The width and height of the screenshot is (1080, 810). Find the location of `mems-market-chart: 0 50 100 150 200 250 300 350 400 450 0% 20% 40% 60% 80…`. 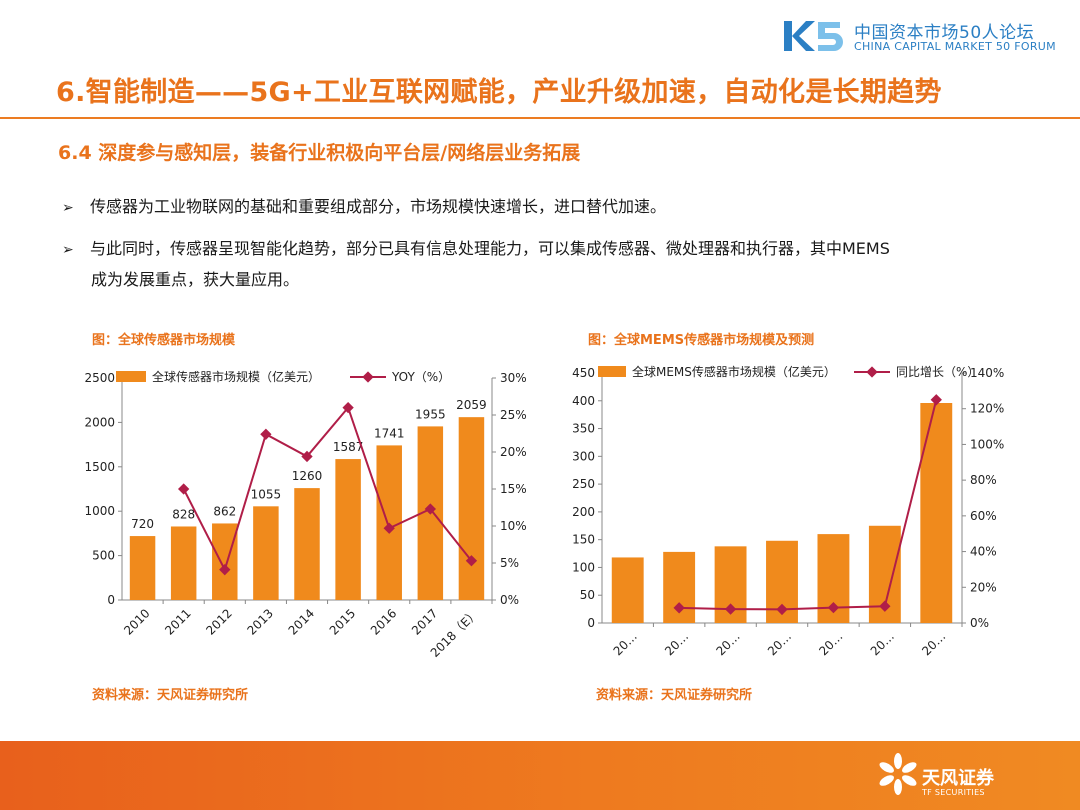

mems-market-chart: 0 50 100 150 200 250 300 350 400 450 0% 20% 40% 60% 80… is located at coordinates (788, 511).